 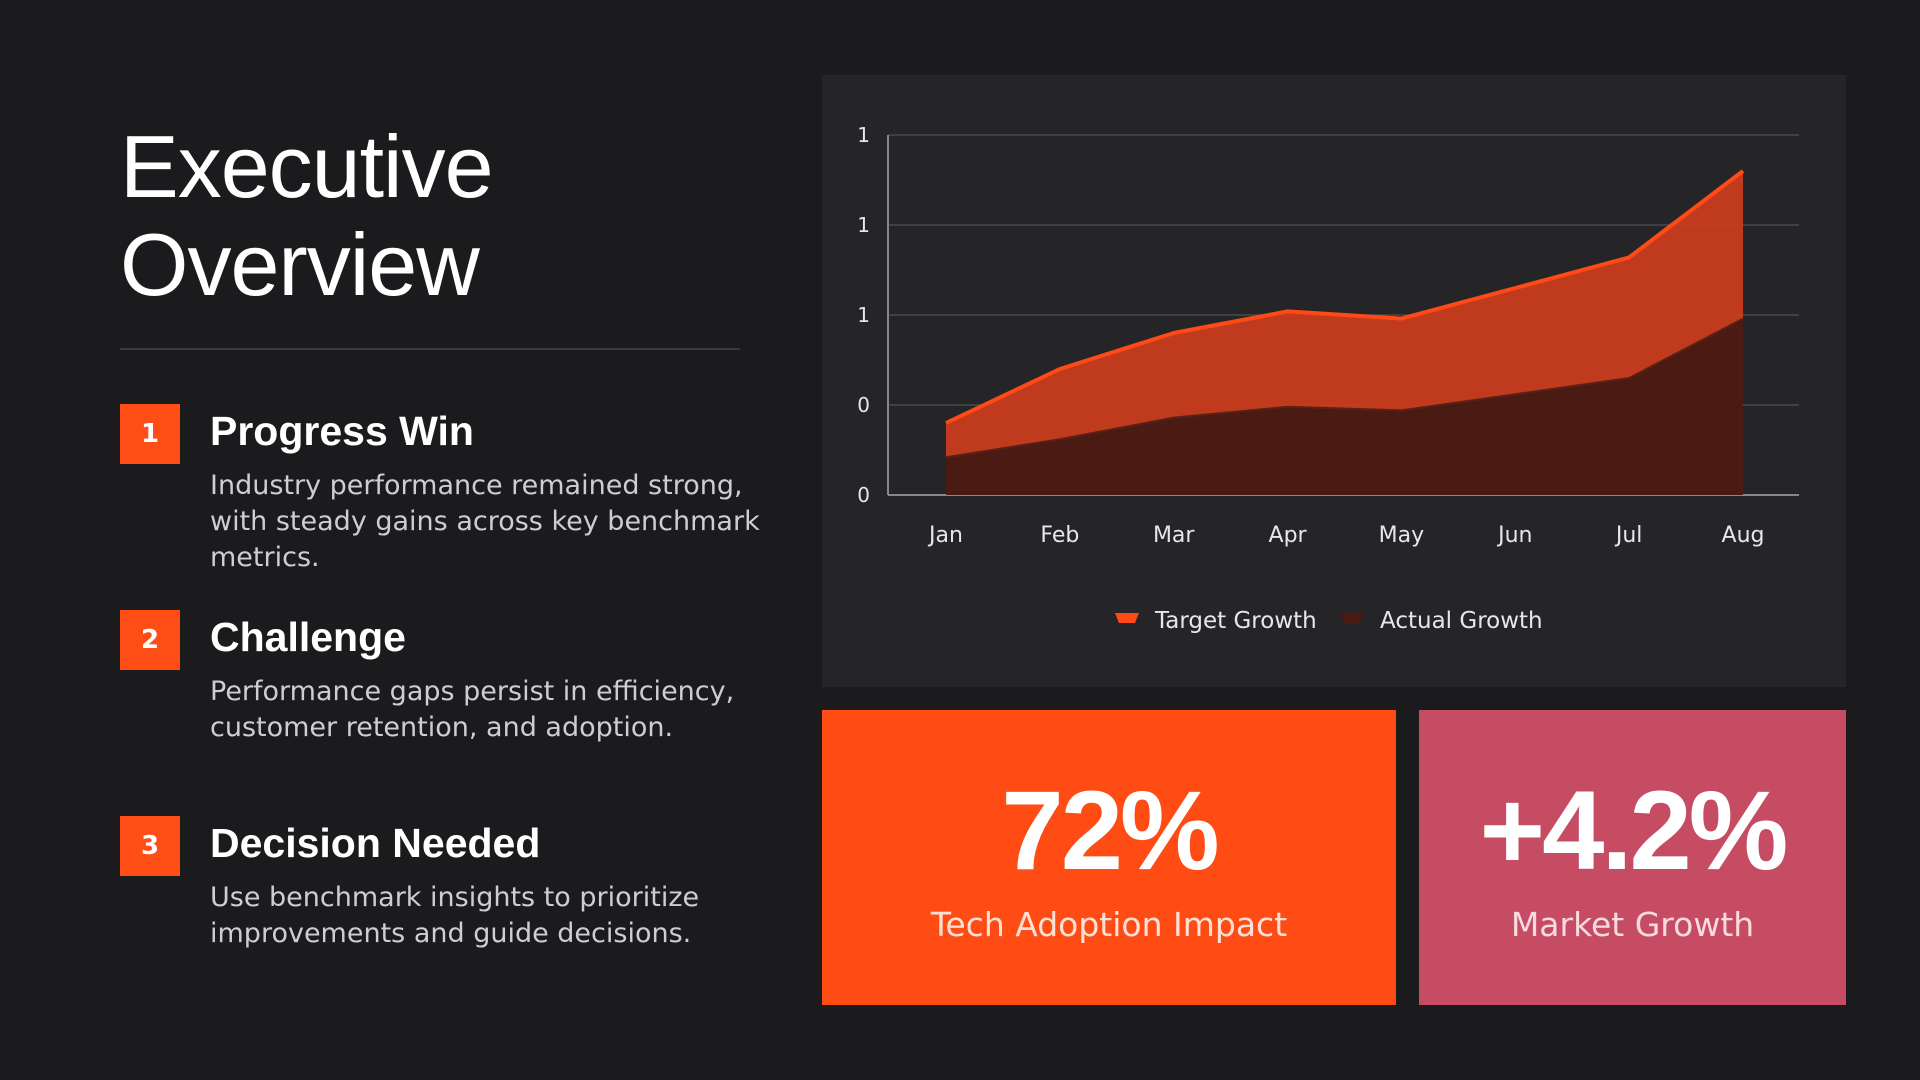 I want to click on x-tick-label: Jan, so click(x=945, y=535).